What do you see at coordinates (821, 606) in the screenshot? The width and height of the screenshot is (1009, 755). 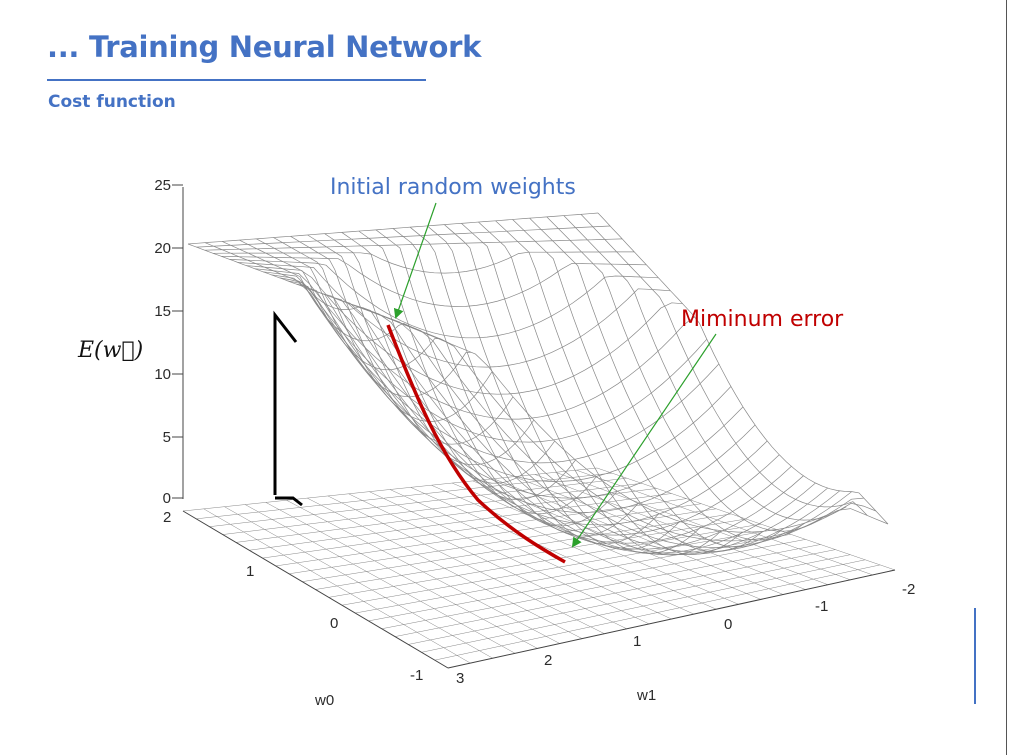 I see `w1-tick-neg1: -1` at bounding box center [821, 606].